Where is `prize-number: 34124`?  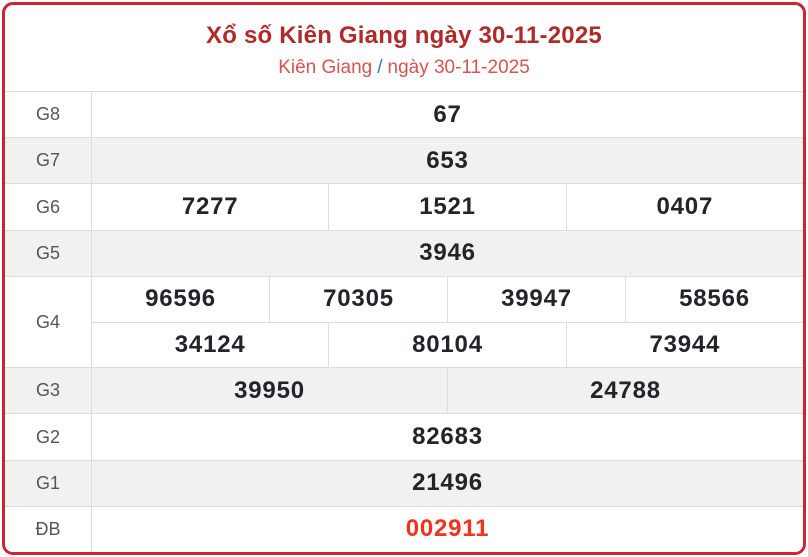 prize-number: 34124 is located at coordinates (210, 344).